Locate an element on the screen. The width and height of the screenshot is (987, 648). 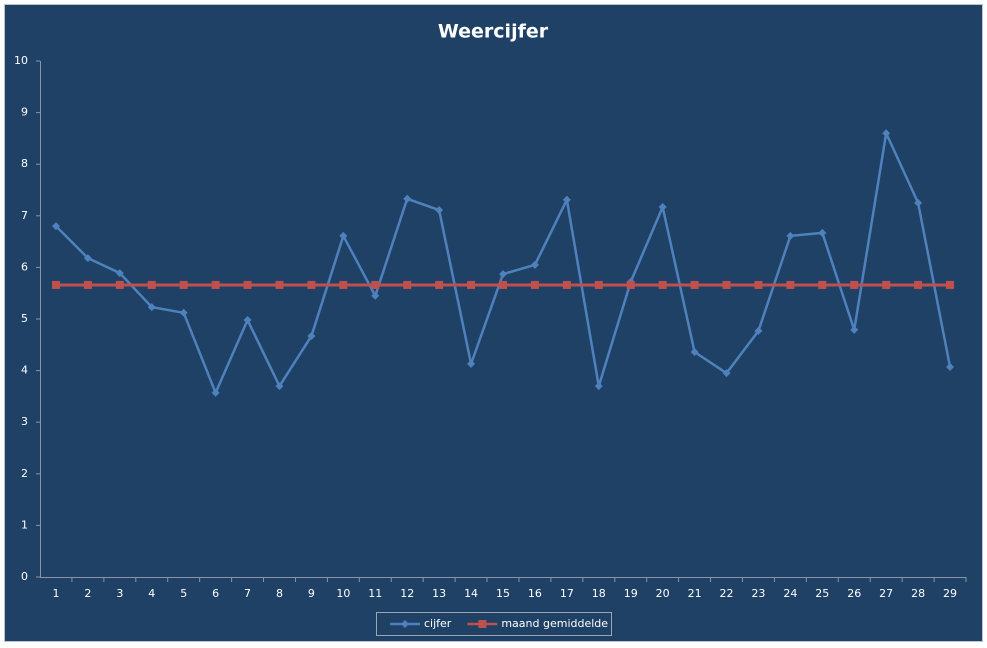
y-tick-label: 2 is located at coordinates (24, 473).